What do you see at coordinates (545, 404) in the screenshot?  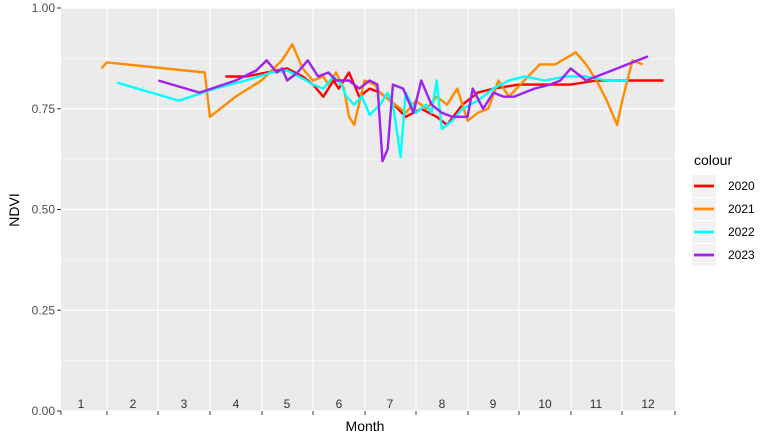 I see `x-tick-label: 10` at bounding box center [545, 404].